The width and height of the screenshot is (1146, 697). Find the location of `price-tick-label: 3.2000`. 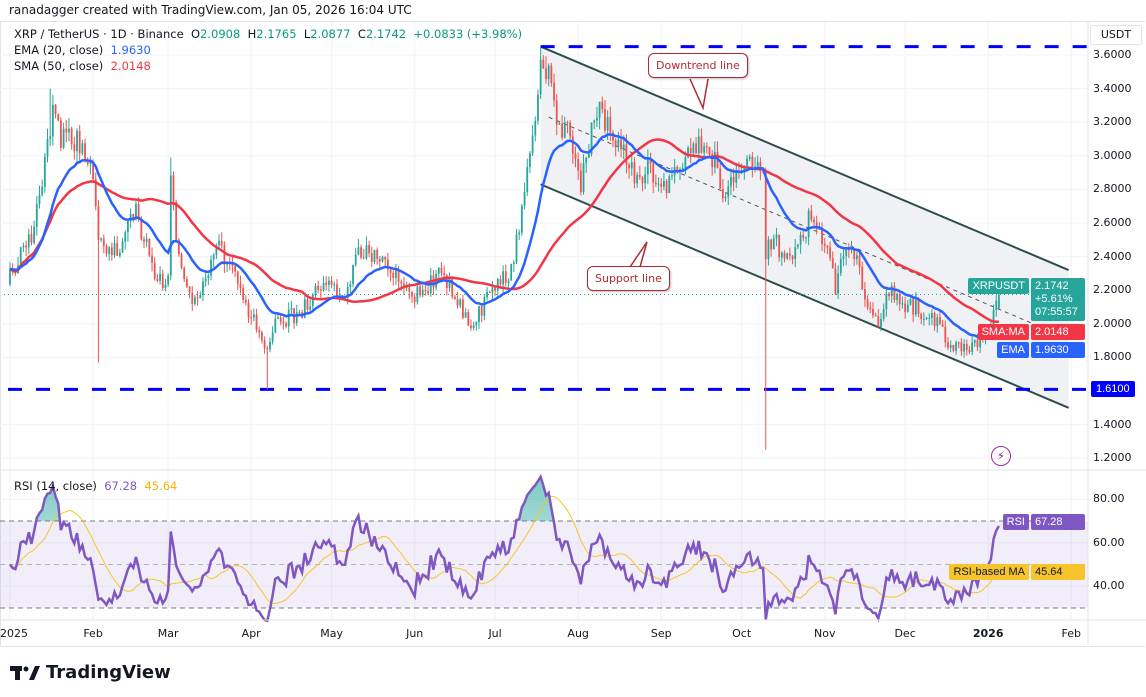

price-tick-label: 3.2000 is located at coordinates (1112, 122).